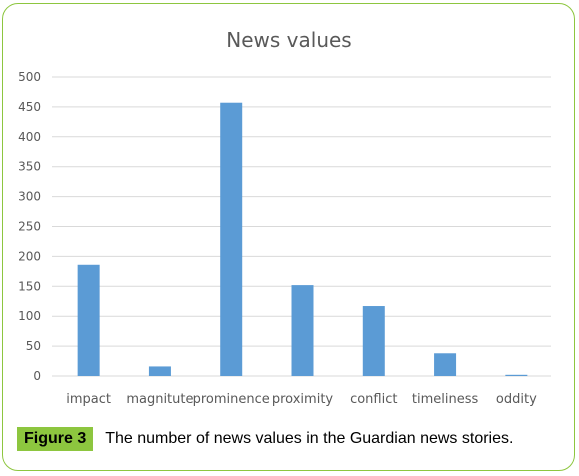 The image size is (579, 476). Describe the element at coordinates (373, 399) in the screenshot. I see `x-tick-label: conflict` at that location.